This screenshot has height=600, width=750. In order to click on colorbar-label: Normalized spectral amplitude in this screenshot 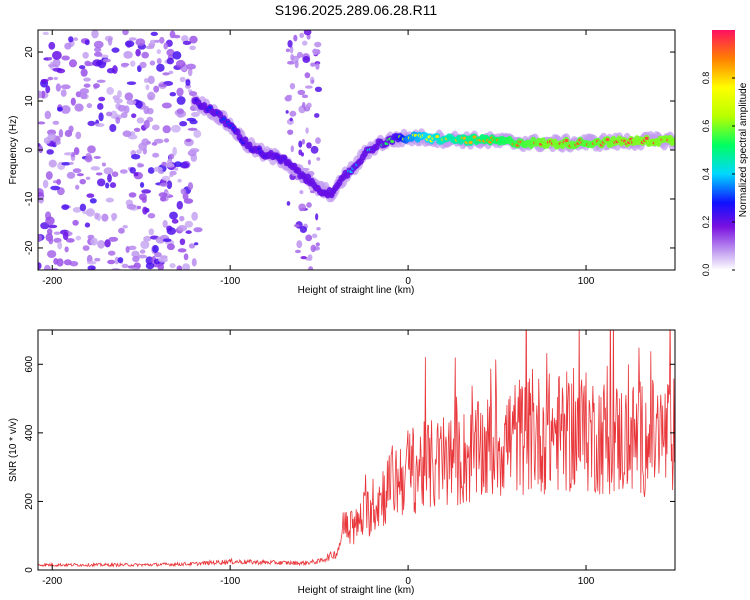, I will do `click(743, 149)`.